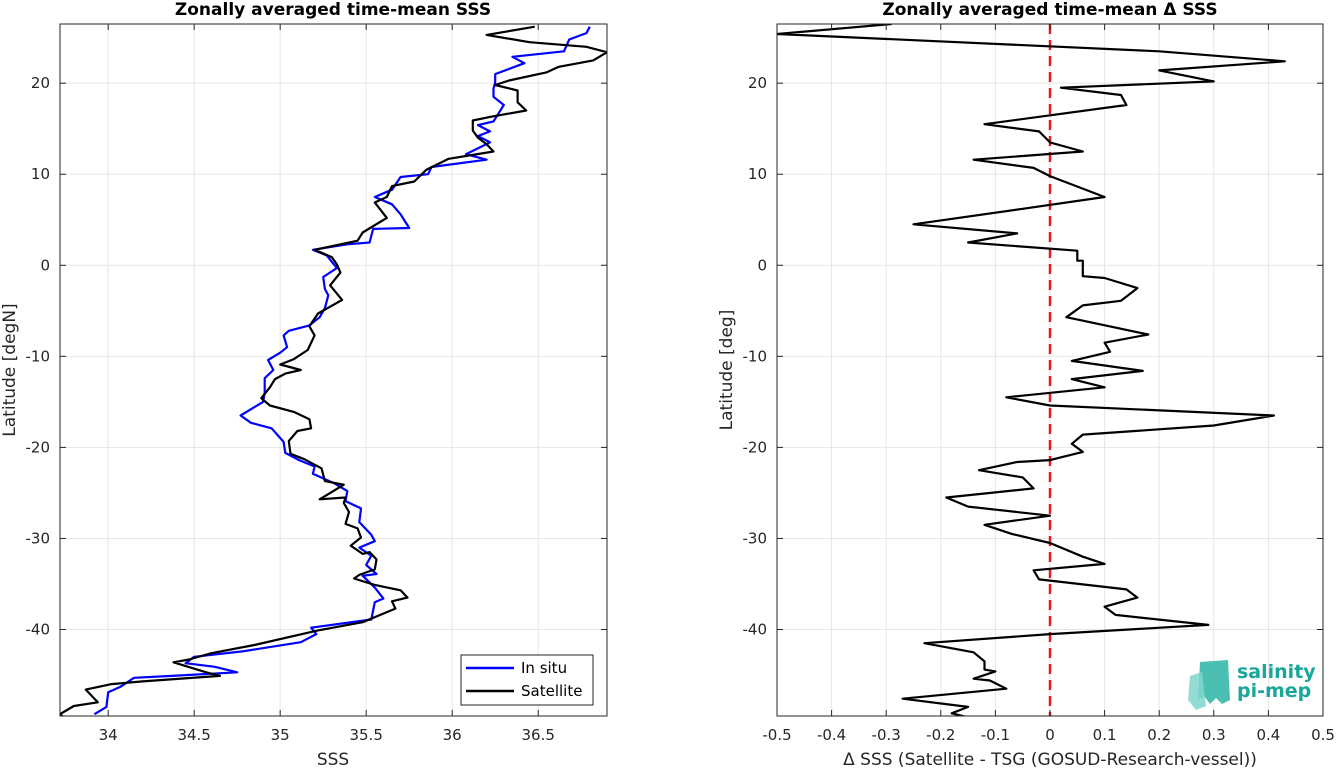  I want to click on legend-label-satellite: Satellite, so click(551, 691).